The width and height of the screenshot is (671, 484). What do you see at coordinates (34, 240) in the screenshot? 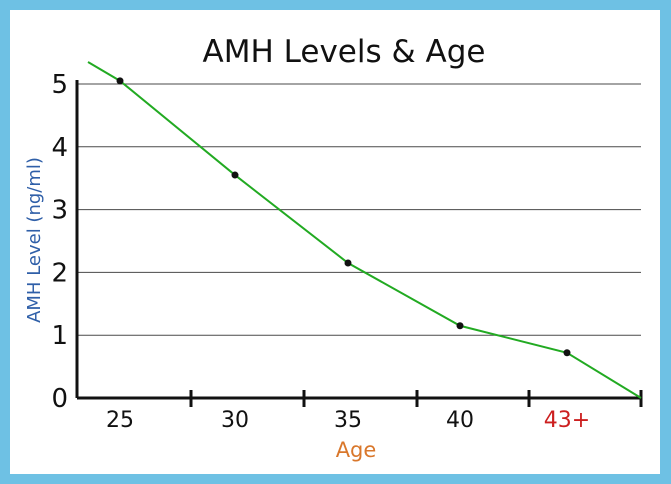
I see `y-axis-label: AMH Level (ng/ml)` at bounding box center [34, 240].